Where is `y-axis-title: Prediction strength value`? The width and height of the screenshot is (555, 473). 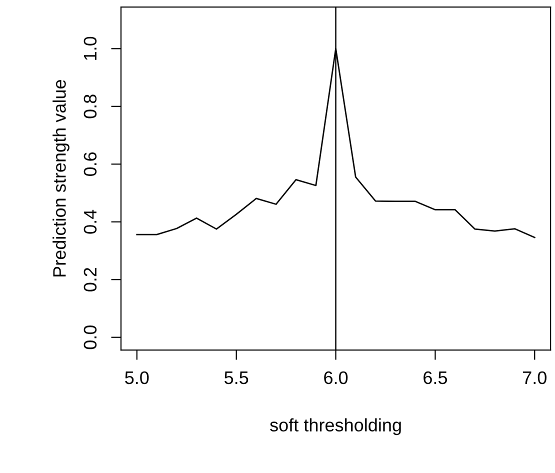
y-axis-title: Prediction strength value is located at coordinates (61, 178).